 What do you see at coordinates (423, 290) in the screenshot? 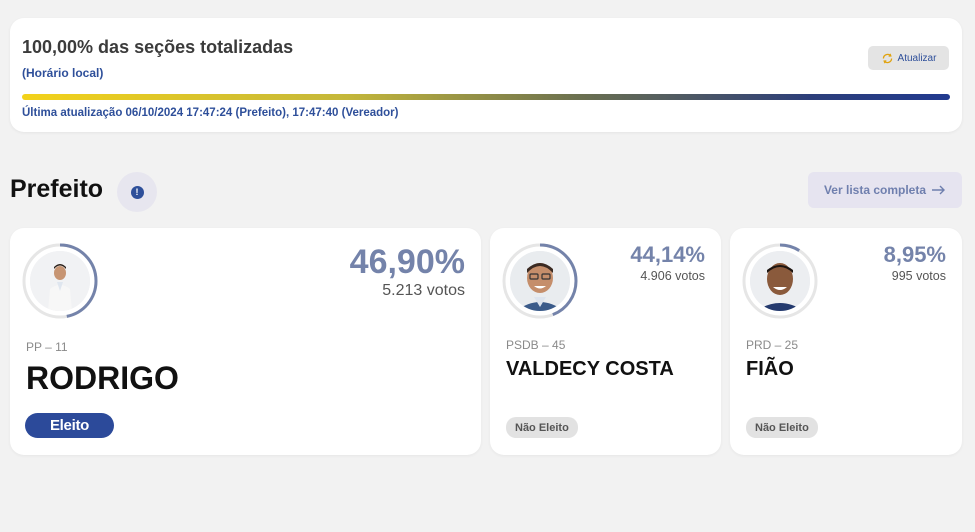
I see `vote-count: 5.213 votos` at bounding box center [423, 290].